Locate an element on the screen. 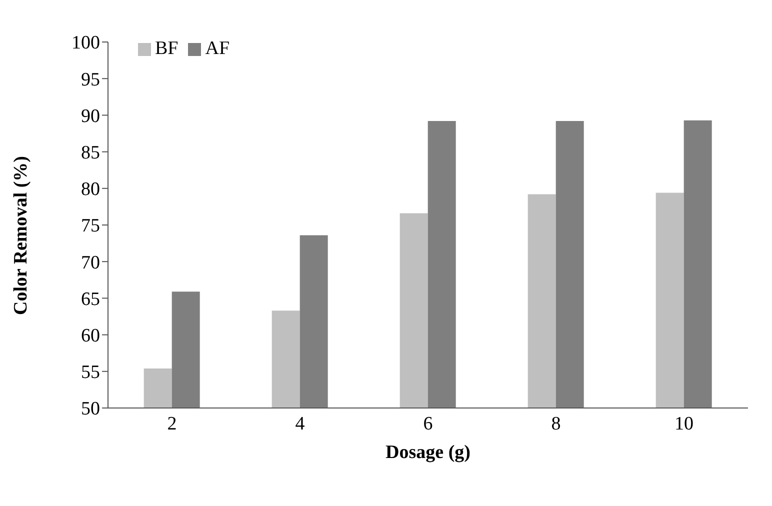 The width and height of the screenshot is (772, 506). x-tick-label: 8 is located at coordinates (556, 423).